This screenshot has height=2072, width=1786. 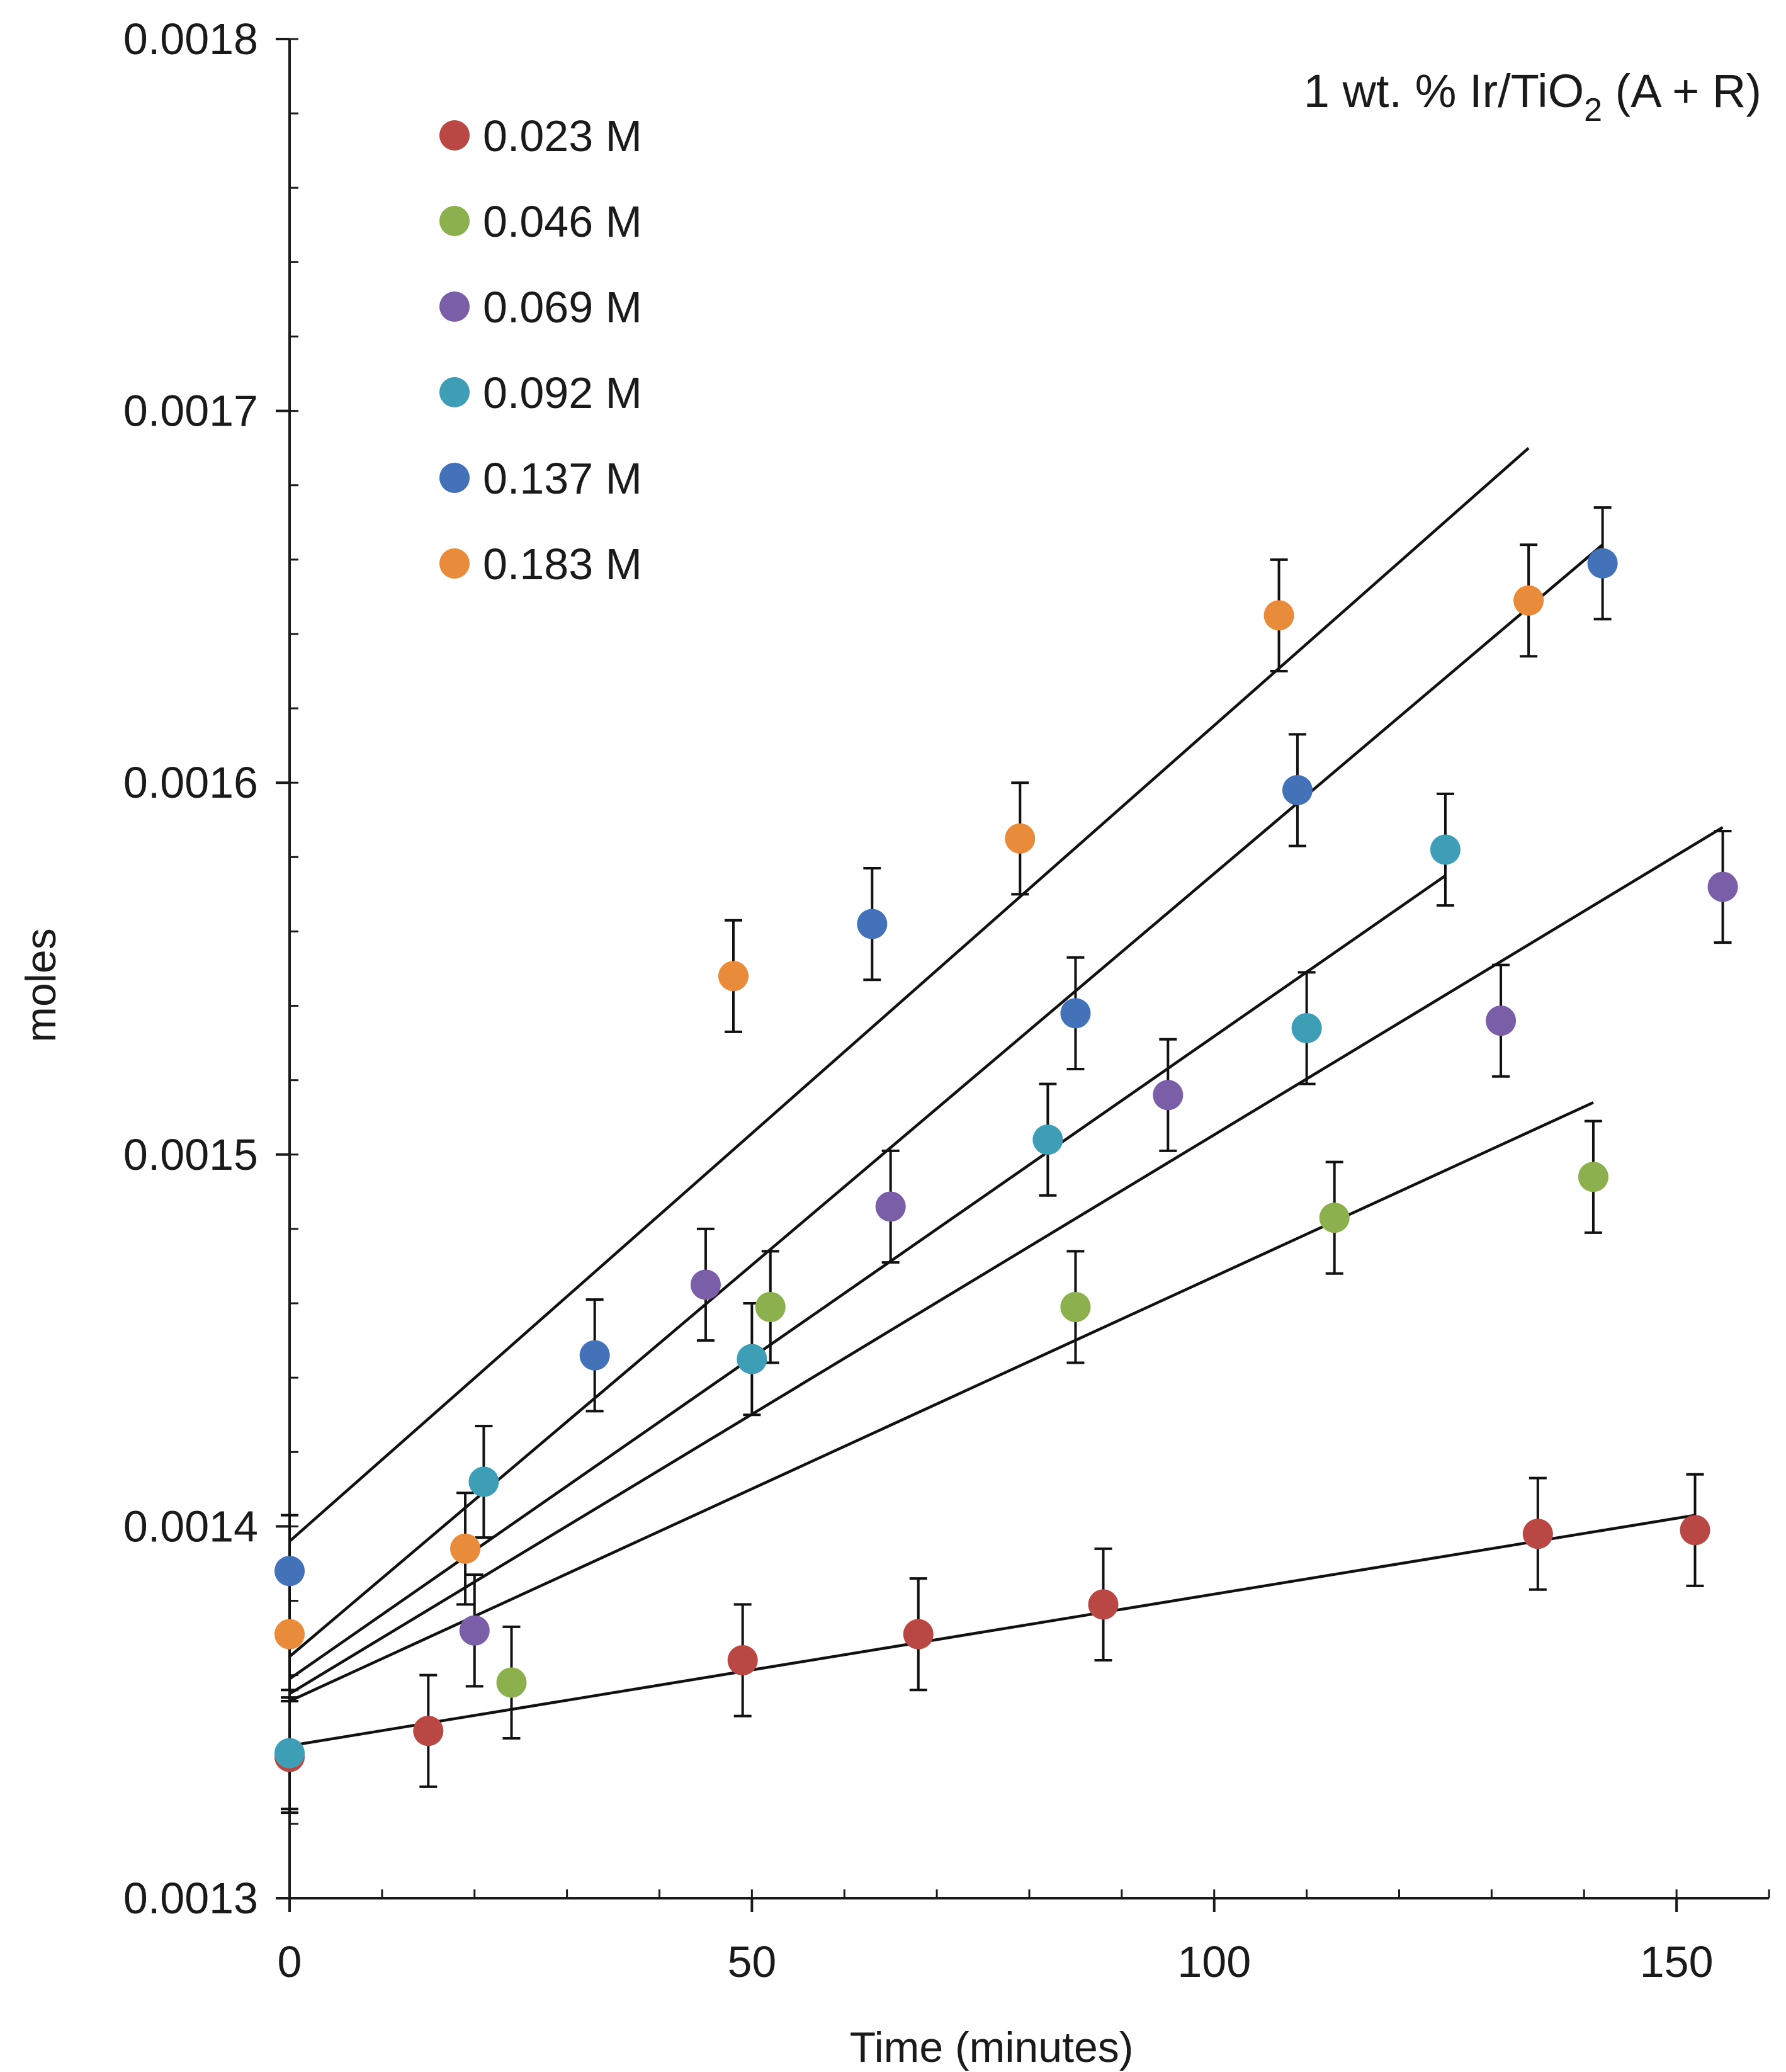 What do you see at coordinates (190, 411) in the screenshot?
I see `y-tick-label: 0.0017` at bounding box center [190, 411].